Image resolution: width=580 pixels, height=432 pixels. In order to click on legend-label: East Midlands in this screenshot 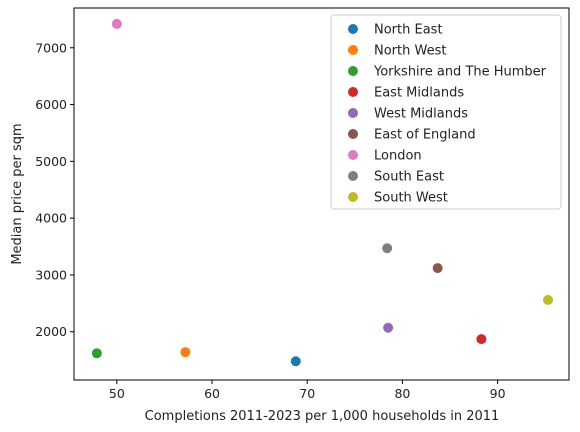, I will do `click(419, 93)`.